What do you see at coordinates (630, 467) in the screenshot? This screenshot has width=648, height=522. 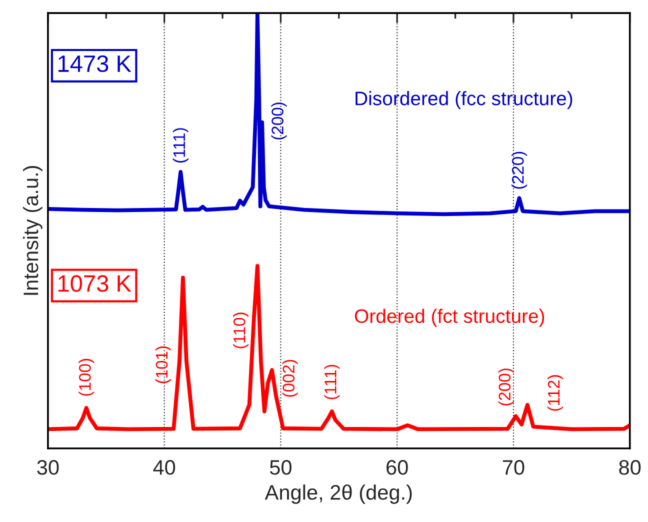 I see `x-tick-label: 80` at bounding box center [630, 467].